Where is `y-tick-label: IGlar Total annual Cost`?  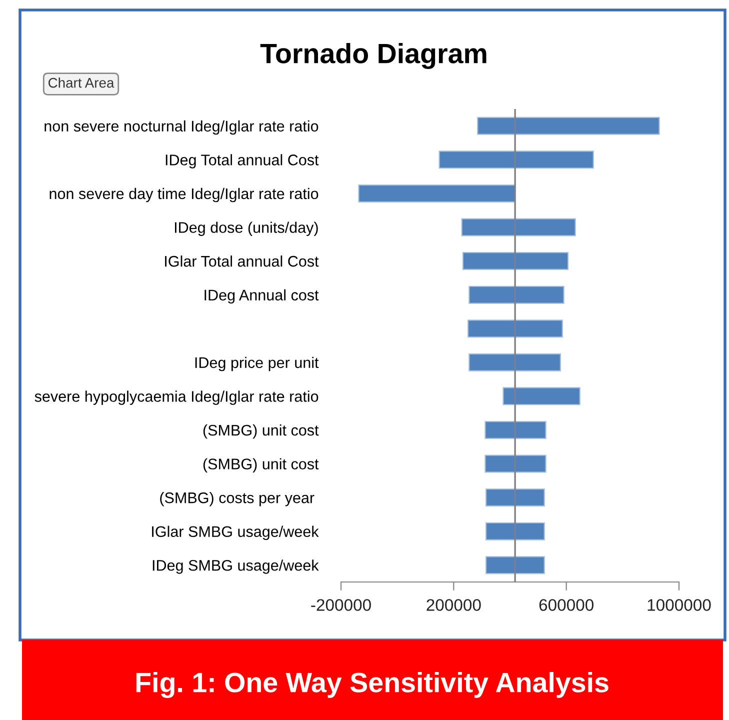 y-tick-label: IGlar Total annual Cost is located at coordinates (242, 261).